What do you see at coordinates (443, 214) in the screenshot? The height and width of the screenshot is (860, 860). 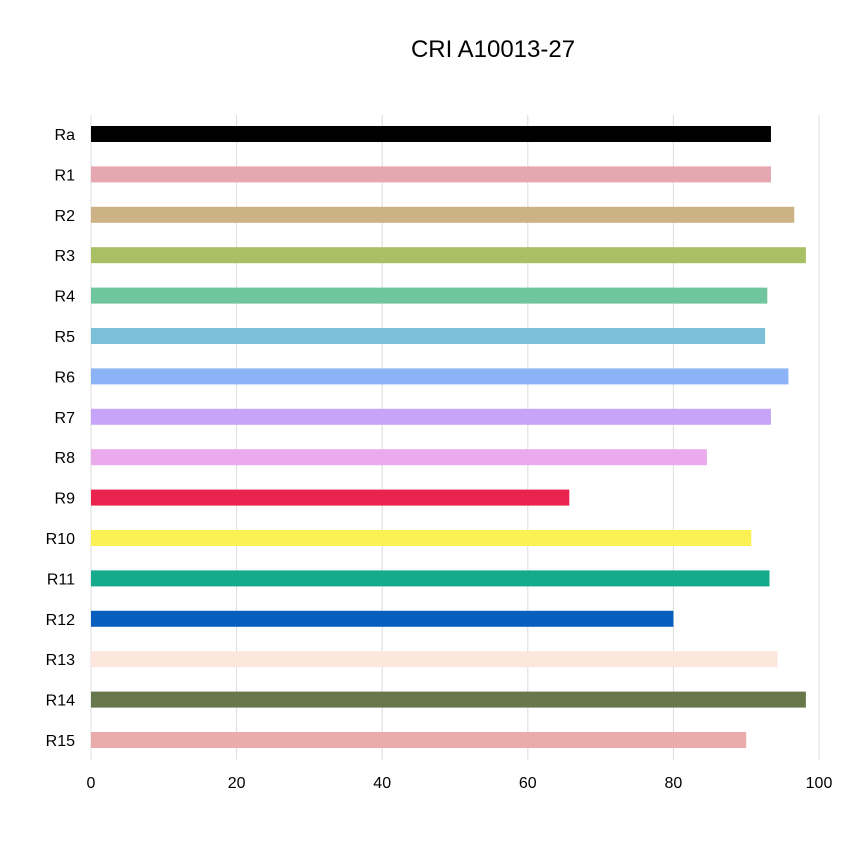 I see `bar-r2` at bounding box center [443, 214].